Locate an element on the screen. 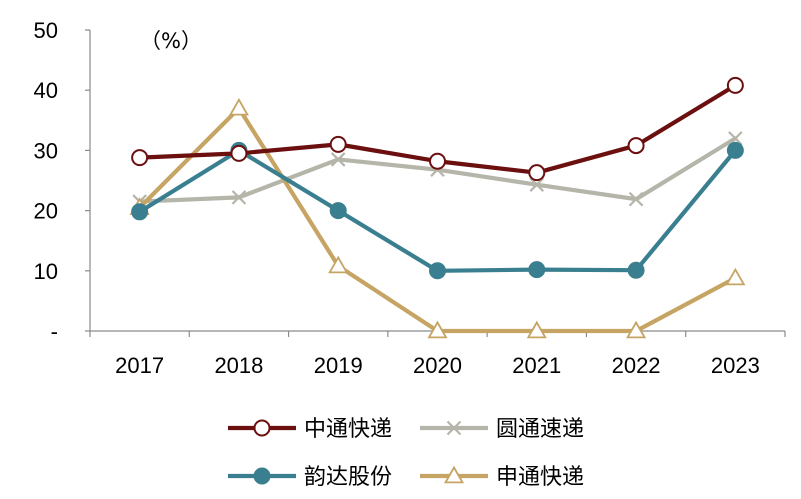  legend-item: 申通快递 is located at coordinates (502, 477).